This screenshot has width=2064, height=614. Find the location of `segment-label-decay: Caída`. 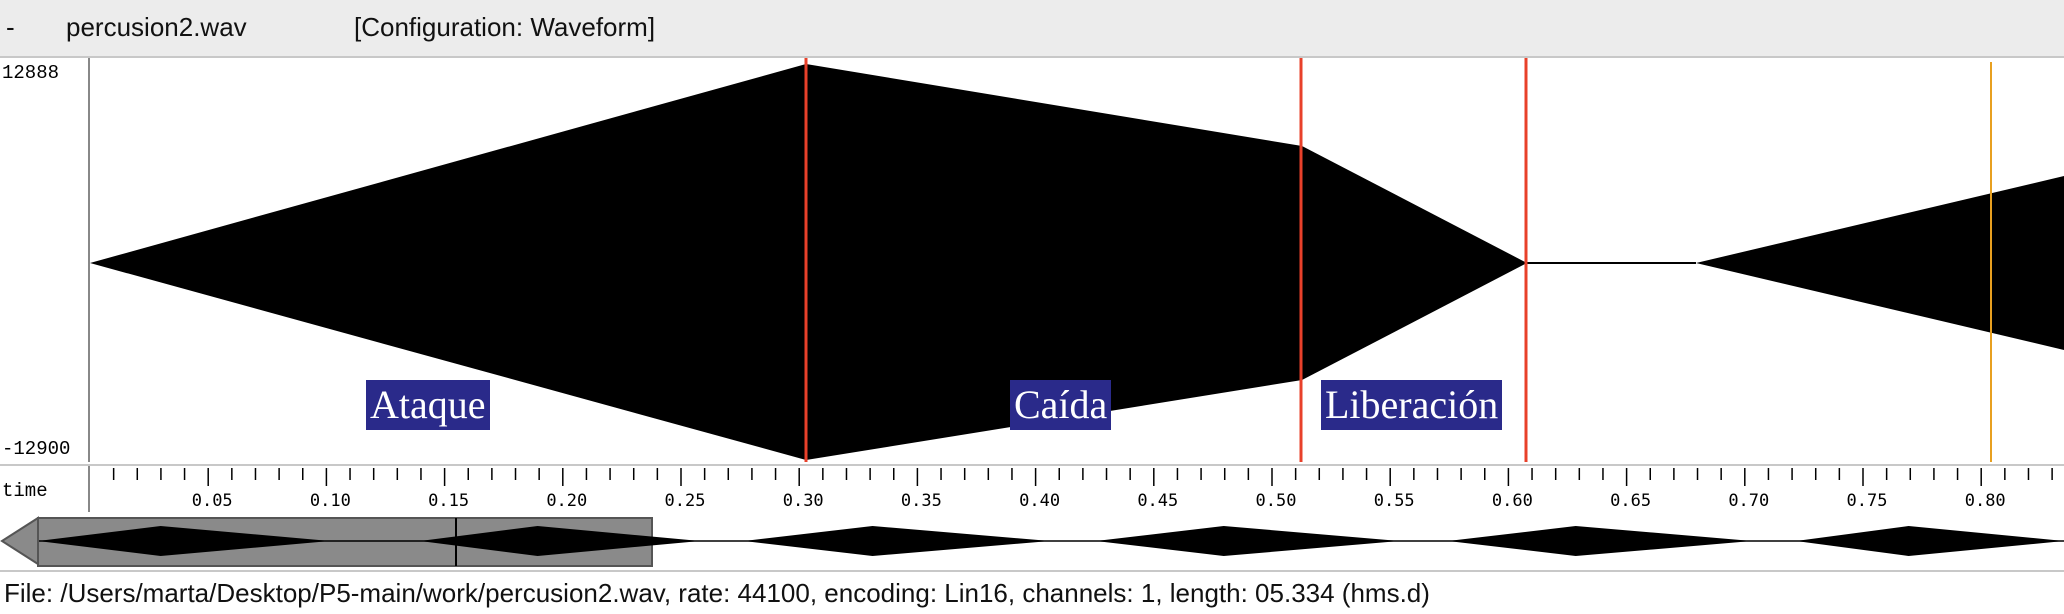

segment-label-decay: Caída is located at coordinates (1061, 405).